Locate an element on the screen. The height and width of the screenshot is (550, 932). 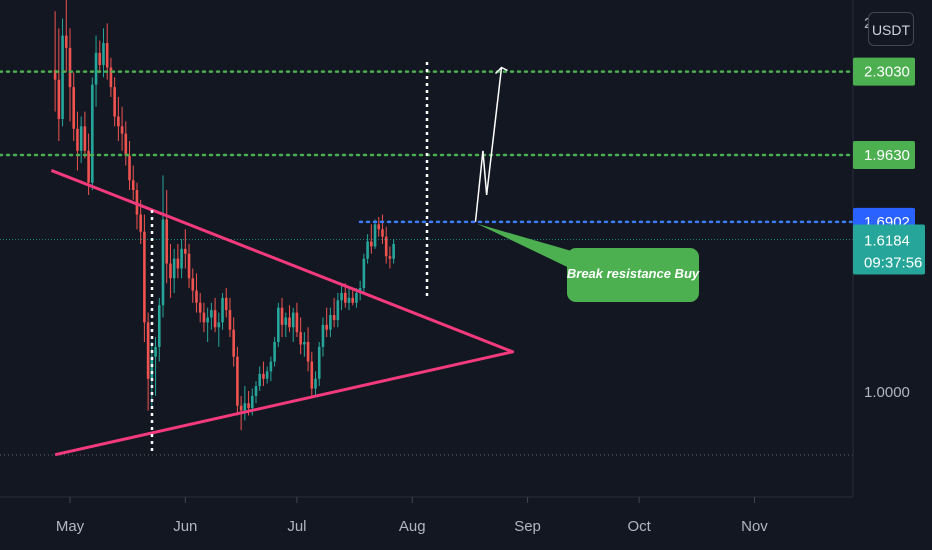
x-tick-label: Sep is located at coordinates (527, 526).